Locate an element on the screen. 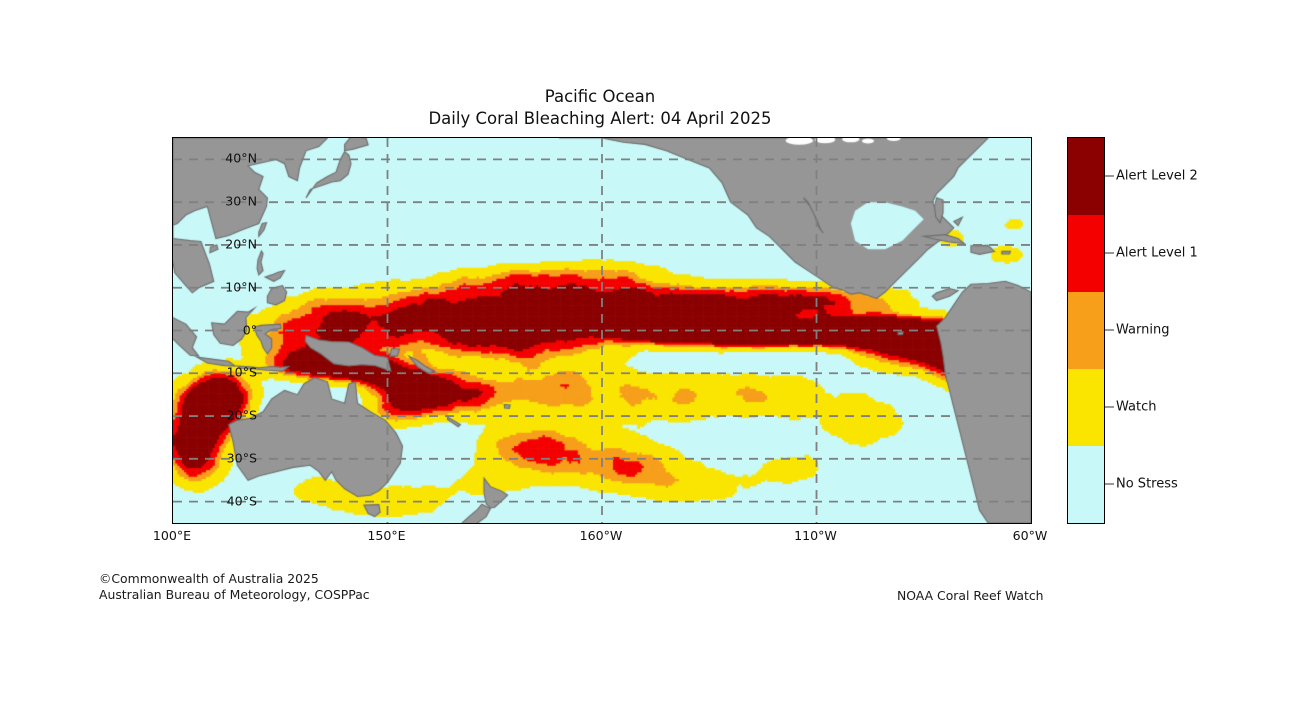 The width and height of the screenshot is (1293, 705). alert-level-colorbar is located at coordinates (1086, 330).